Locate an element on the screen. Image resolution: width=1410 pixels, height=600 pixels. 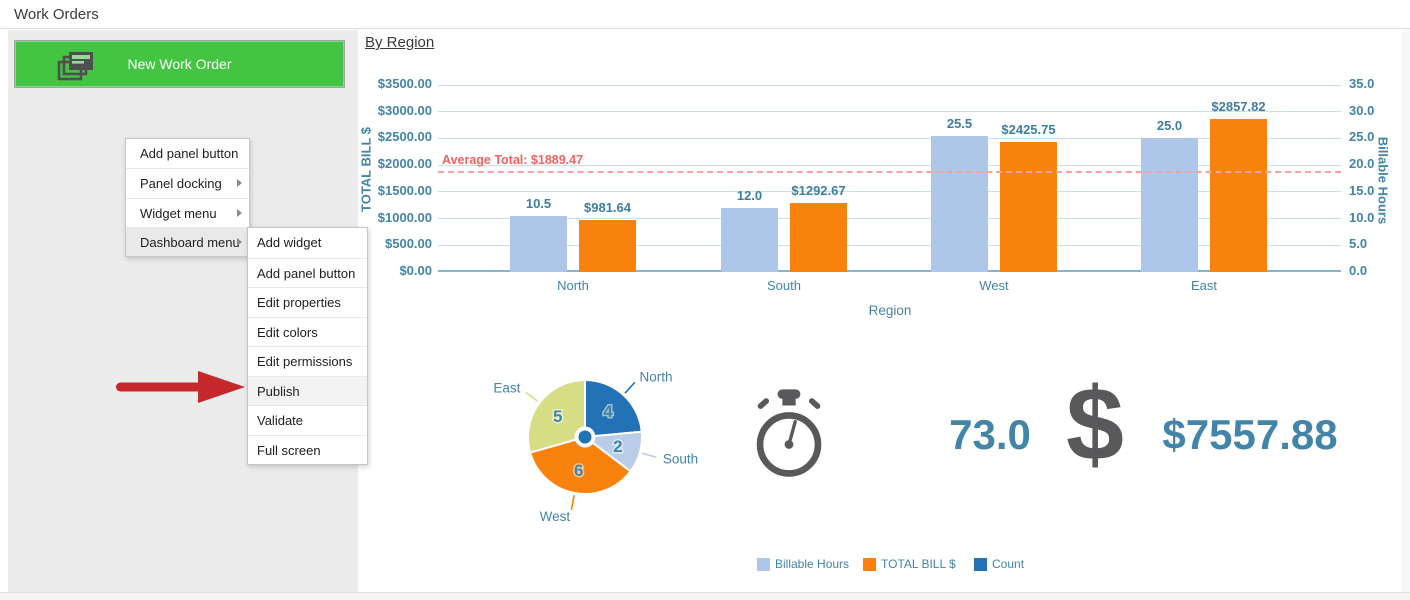
legend-entry-count: Count is located at coordinates (999, 564).